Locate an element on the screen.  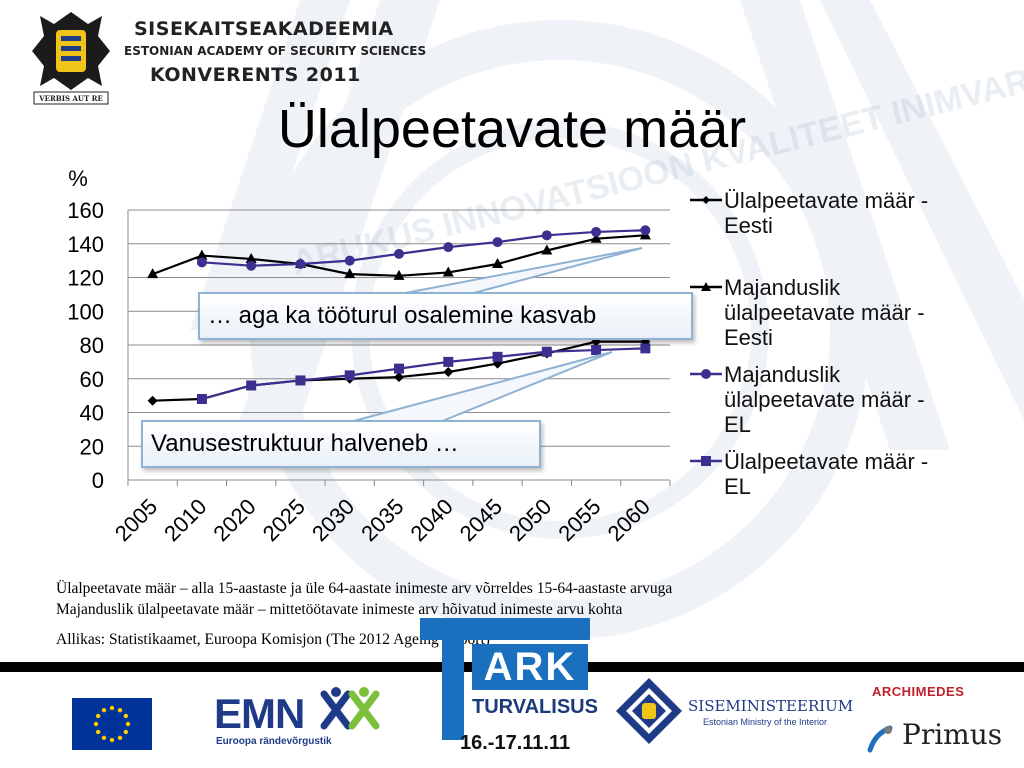
x-tick-label: 2045 is located at coordinates (481, 520).